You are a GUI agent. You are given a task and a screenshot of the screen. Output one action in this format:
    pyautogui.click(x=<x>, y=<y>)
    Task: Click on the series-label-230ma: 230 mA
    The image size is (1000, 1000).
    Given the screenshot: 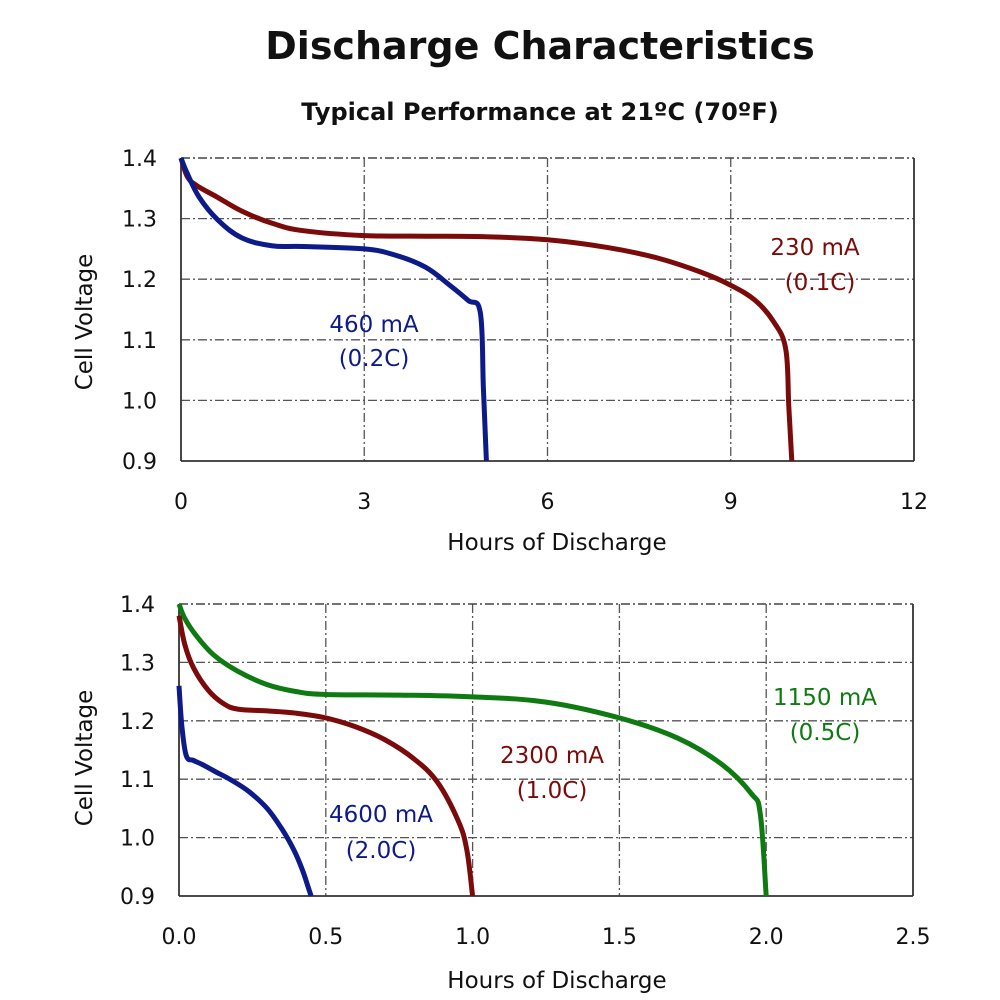 What is the action you would take?
    pyautogui.click(x=815, y=248)
    